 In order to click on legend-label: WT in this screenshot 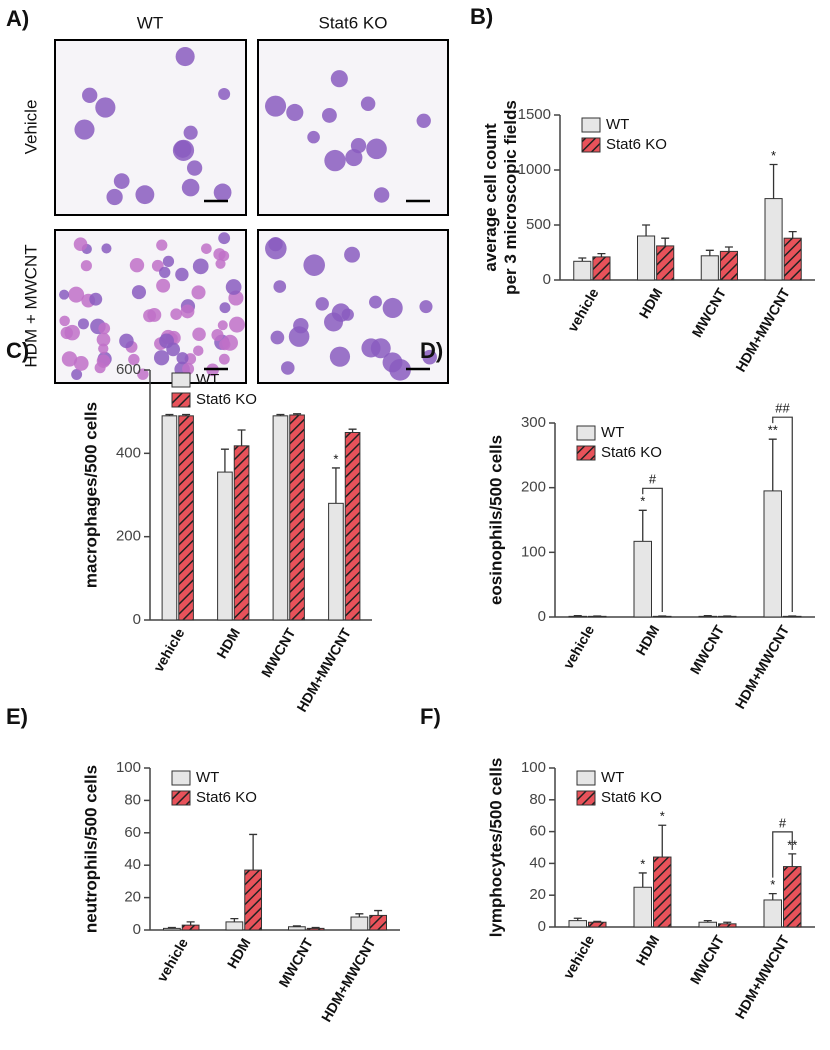, I will do `click(207, 379)`.